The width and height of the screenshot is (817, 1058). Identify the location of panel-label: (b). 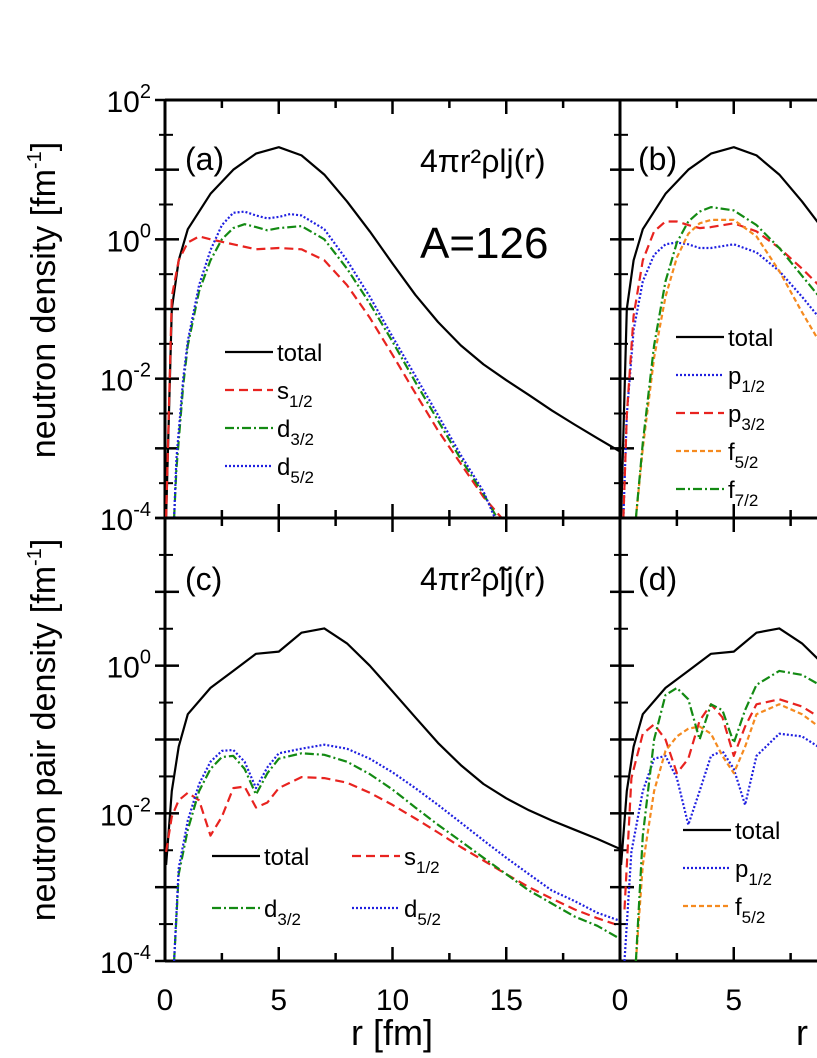
(657, 159).